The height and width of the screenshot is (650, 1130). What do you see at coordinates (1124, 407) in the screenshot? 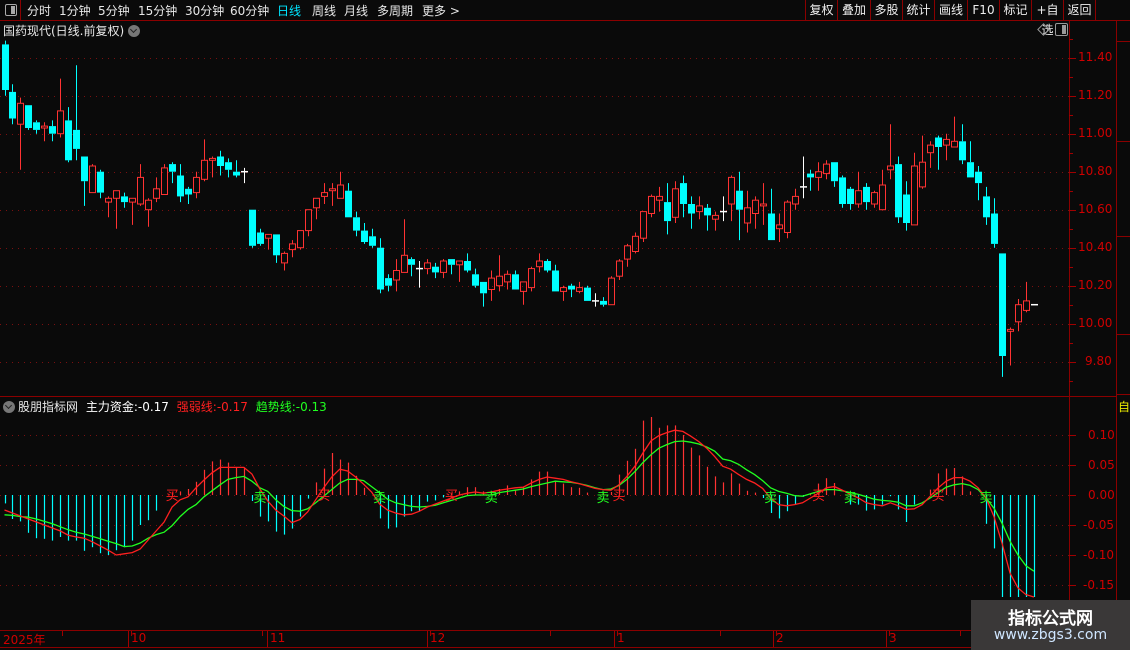
I see `sidebar-self-select: 自` at bounding box center [1124, 407].